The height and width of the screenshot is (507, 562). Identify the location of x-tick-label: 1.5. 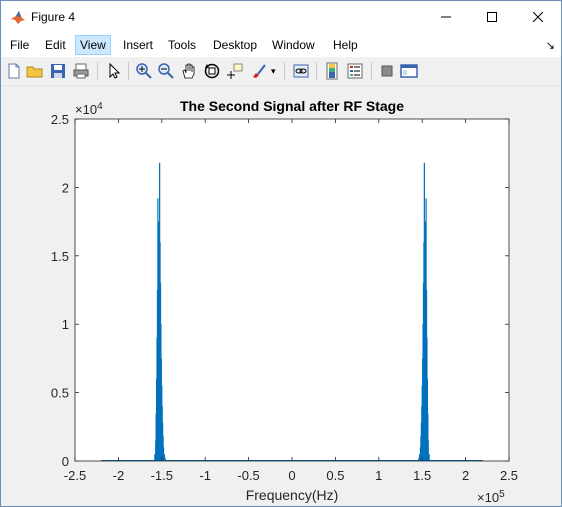
(422, 475).